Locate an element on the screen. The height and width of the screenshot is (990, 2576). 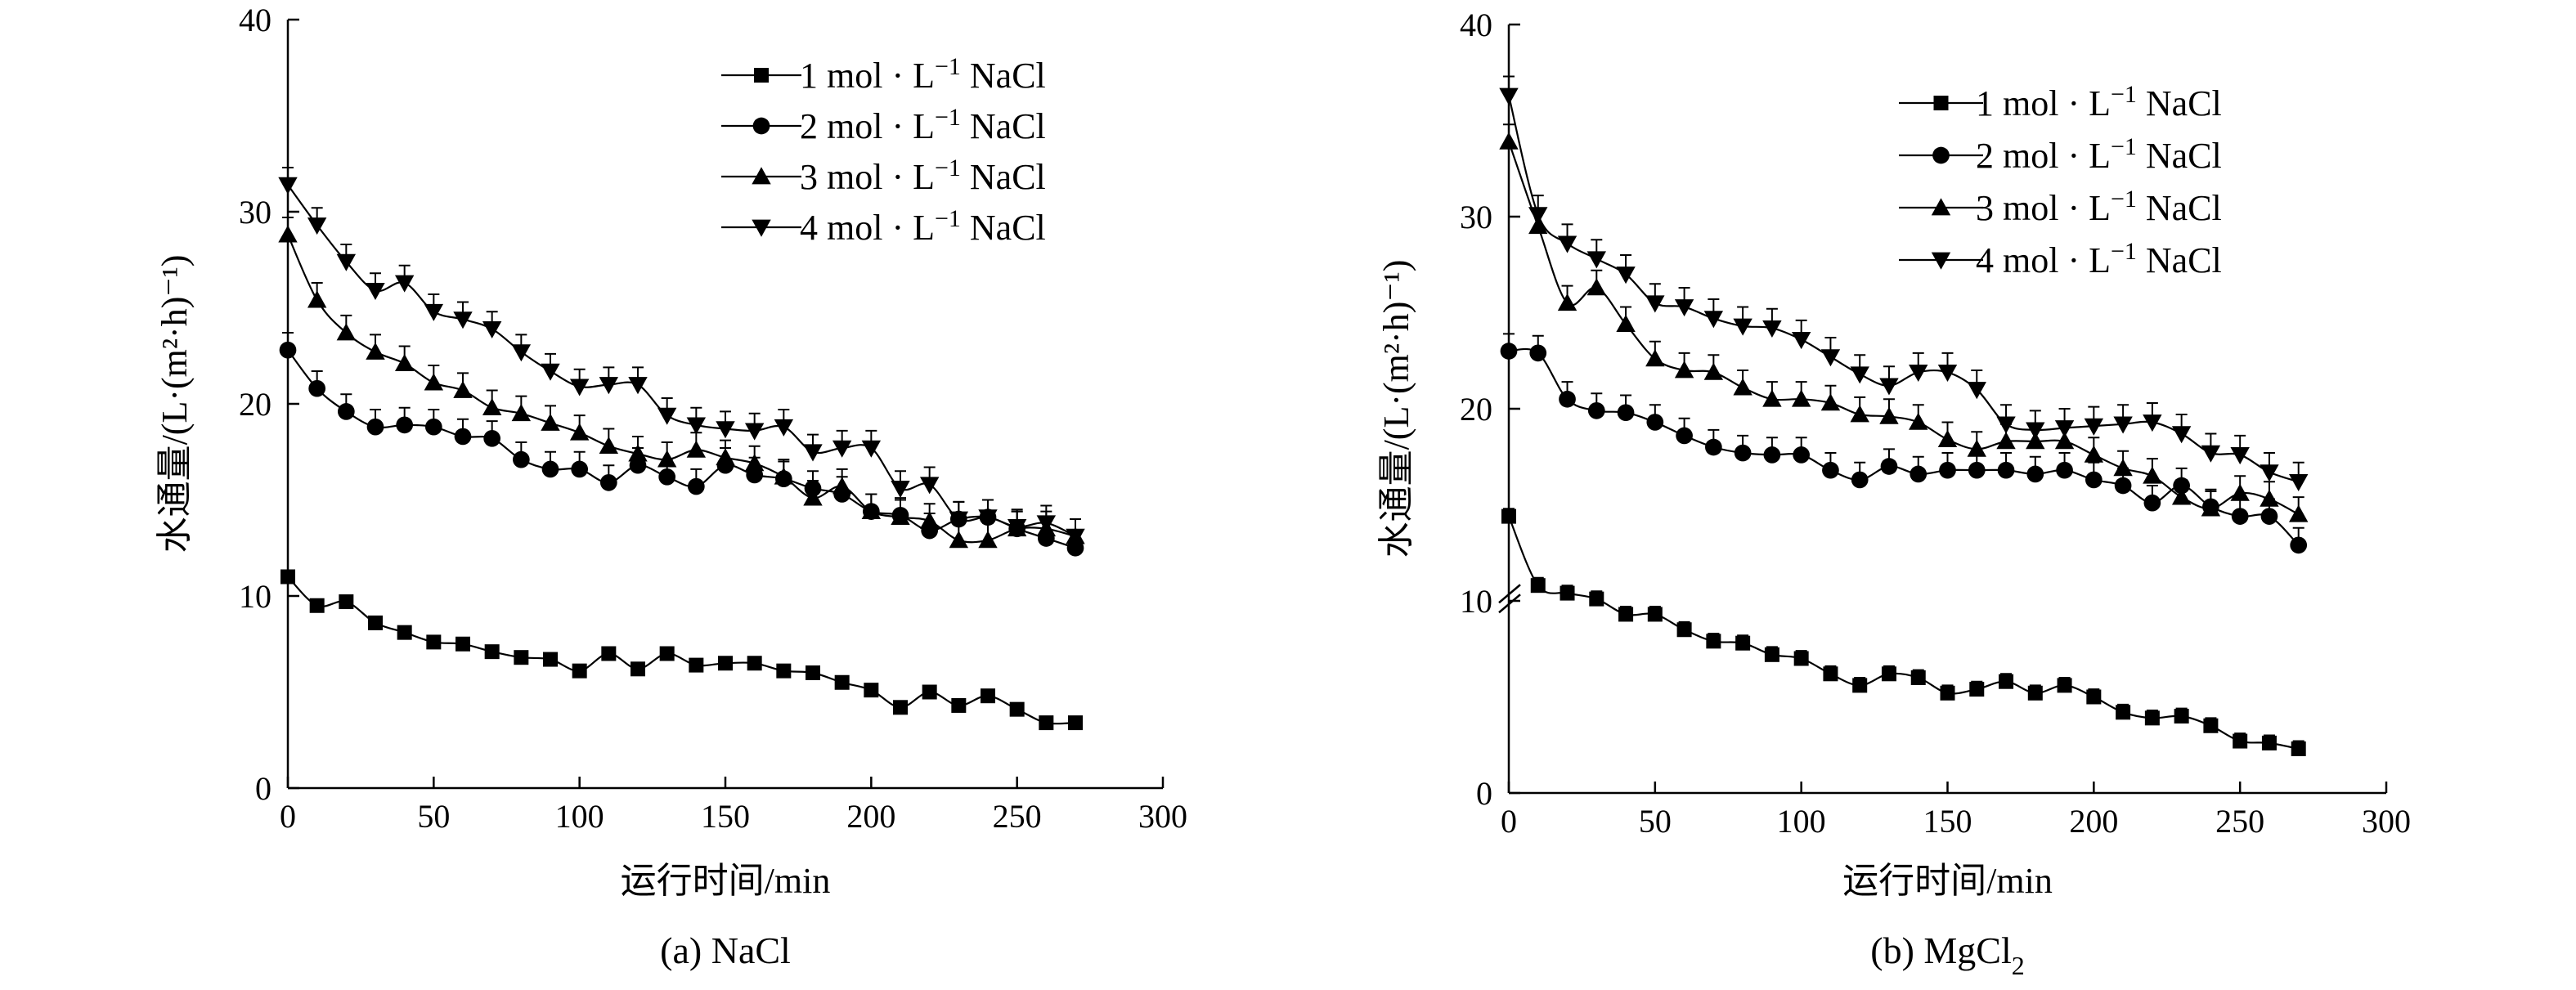
axis-break-mark is located at coordinates (1509, 599).